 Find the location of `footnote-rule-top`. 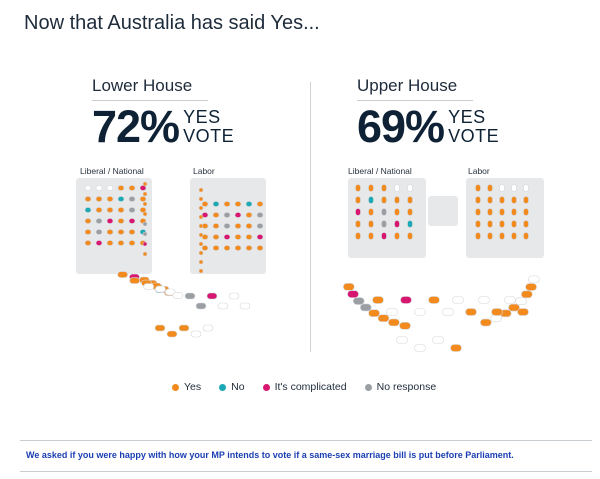

footnote-rule-top is located at coordinates (306, 440).